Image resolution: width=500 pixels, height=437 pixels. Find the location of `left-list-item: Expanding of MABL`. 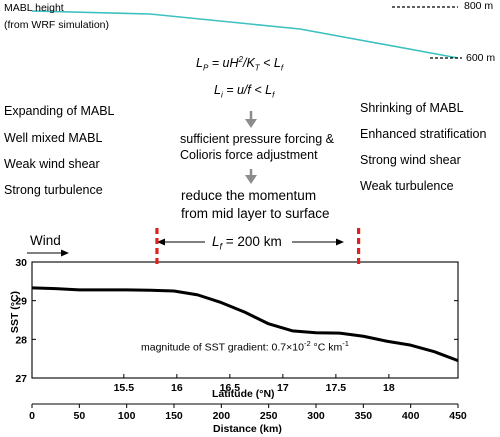

left-list-item: Expanding of MABL is located at coordinates (59, 111).